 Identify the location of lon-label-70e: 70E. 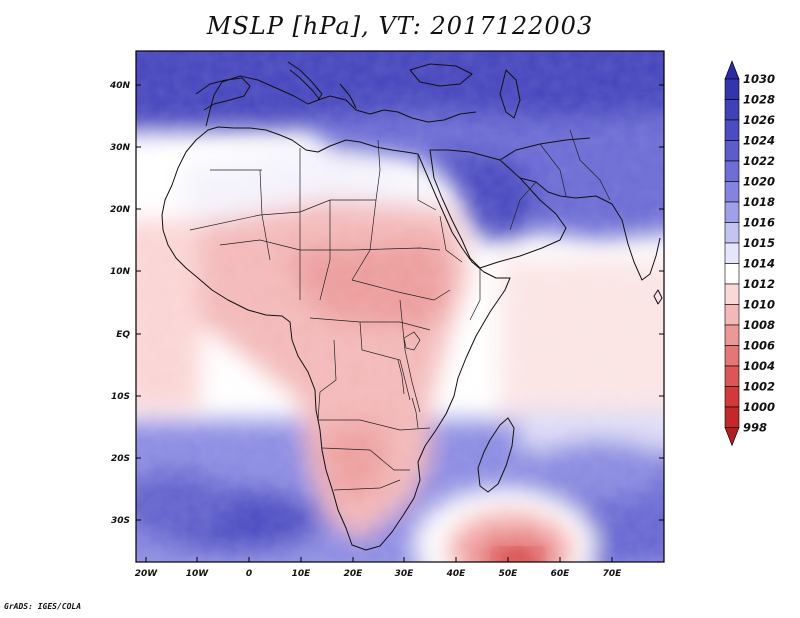
(613, 574).